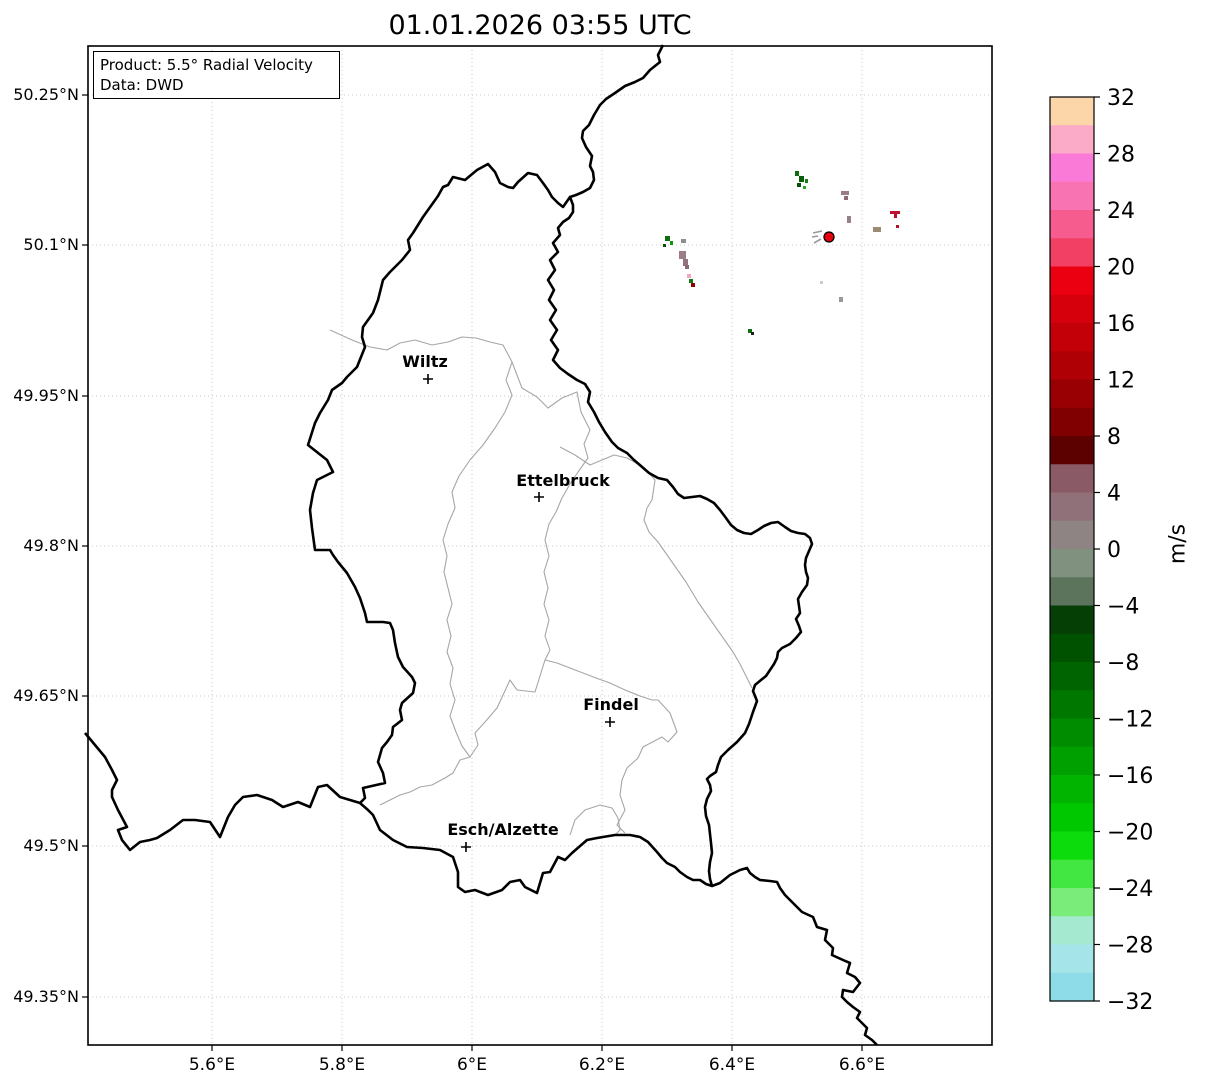  I want to click on colorbar-tick-label: 20, so click(1121, 268).